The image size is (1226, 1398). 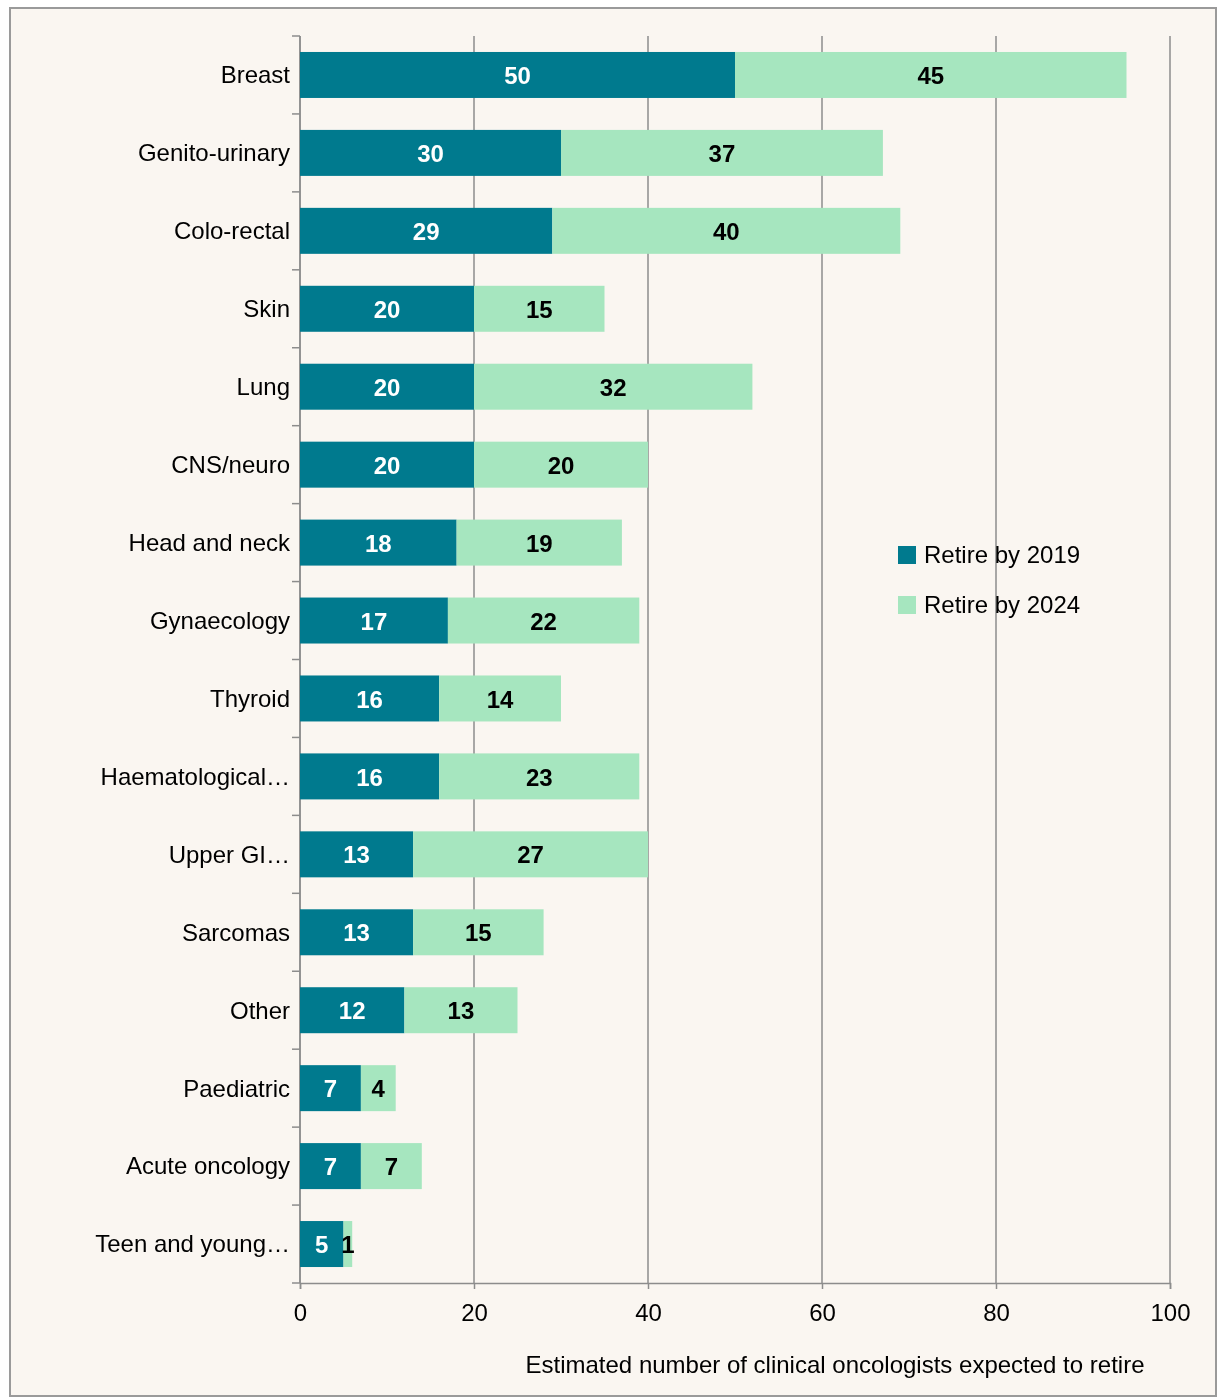 I want to click on data-label: 40, so click(x=726, y=231).